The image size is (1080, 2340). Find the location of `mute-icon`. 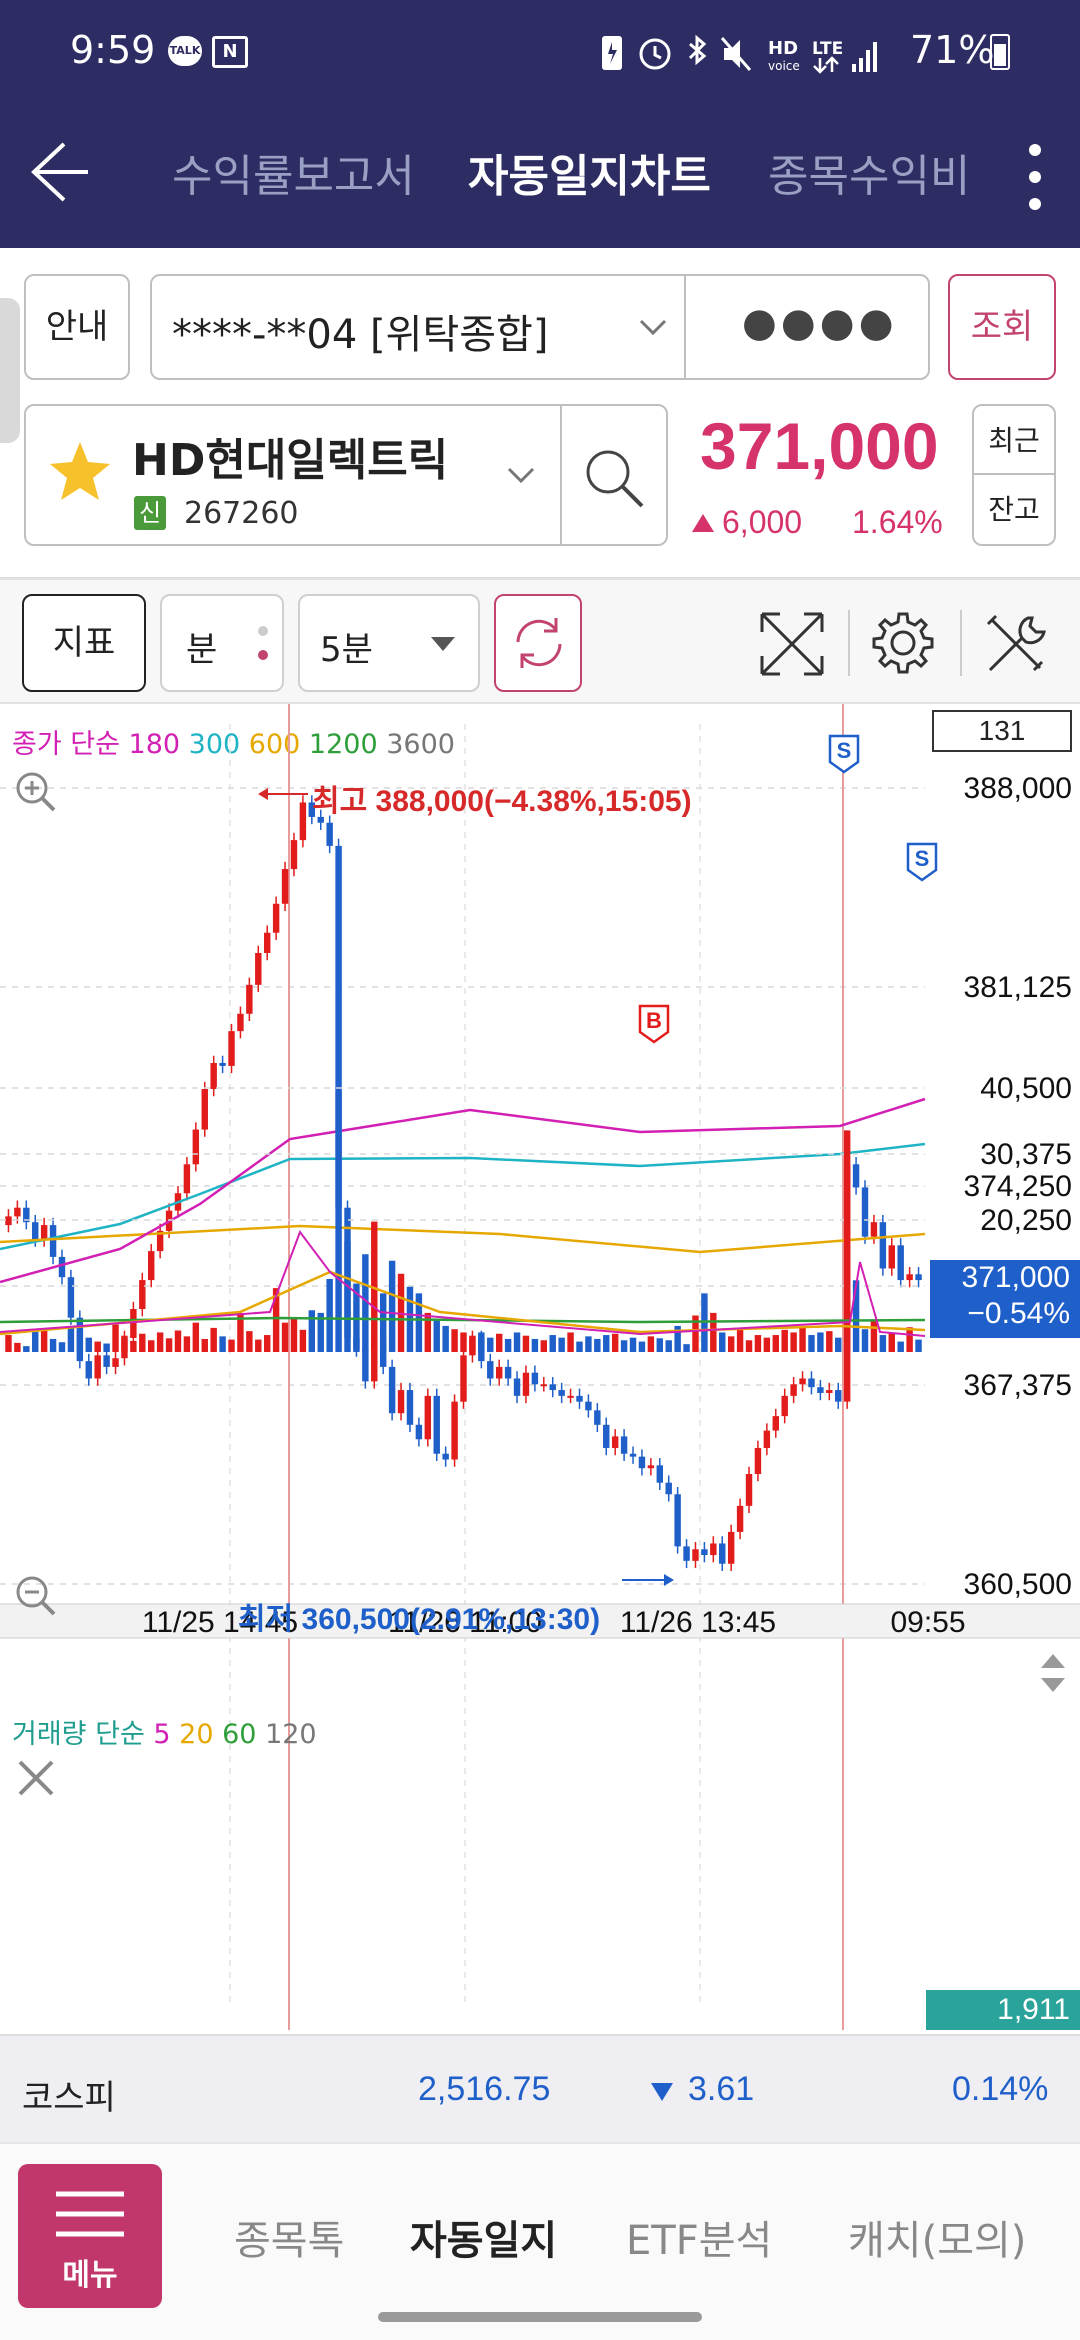

mute-icon is located at coordinates (736, 54).